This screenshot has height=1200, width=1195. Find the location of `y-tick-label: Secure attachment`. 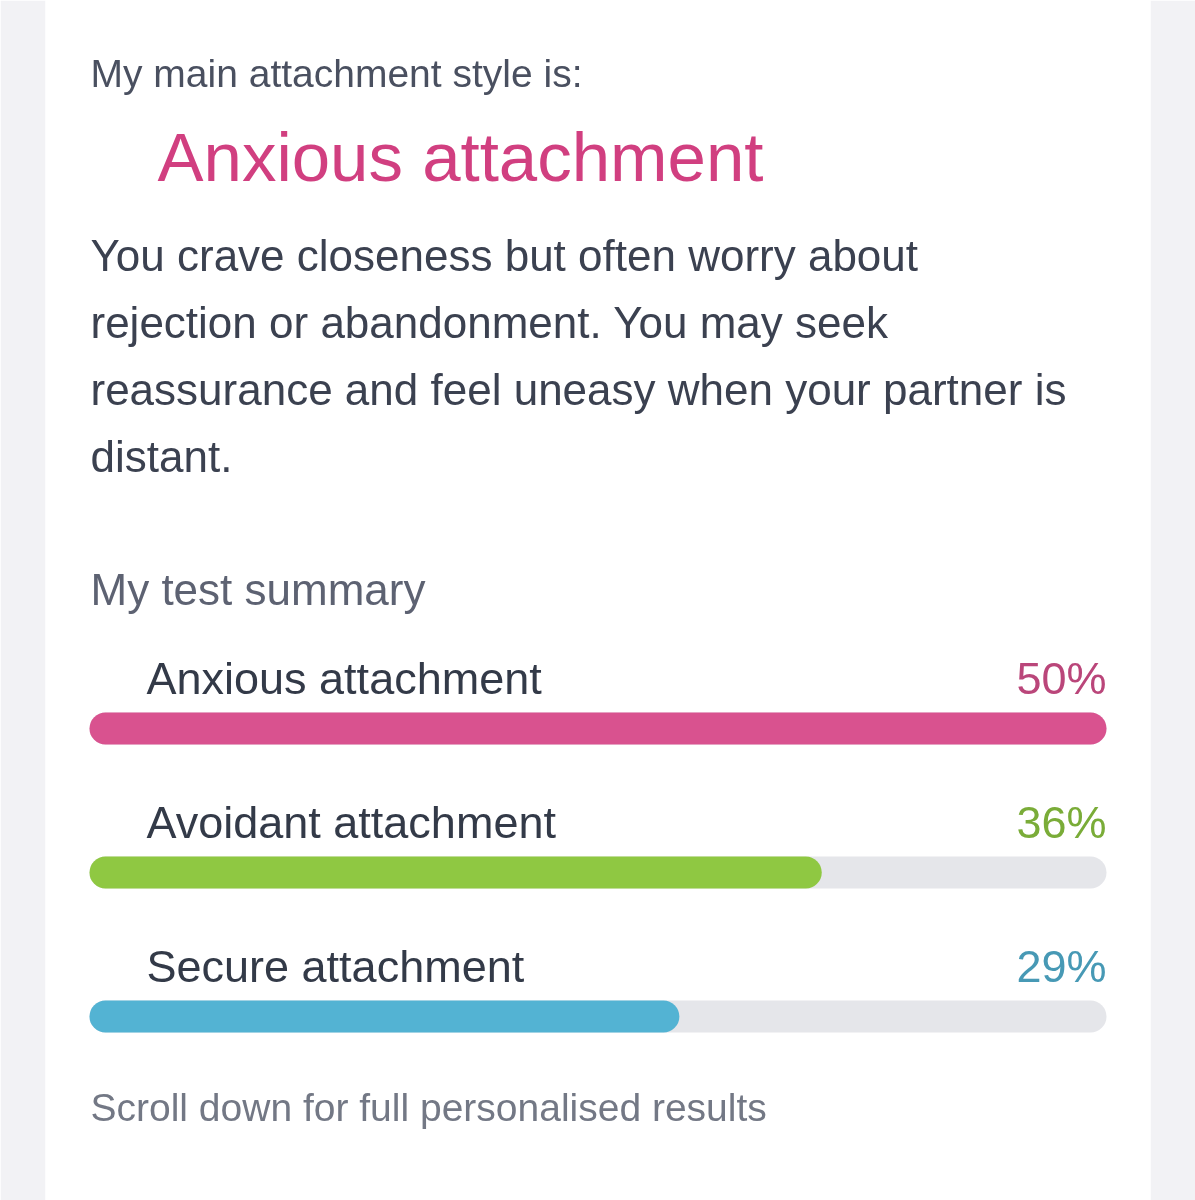

y-tick-label: Secure attachment is located at coordinates (335, 966).